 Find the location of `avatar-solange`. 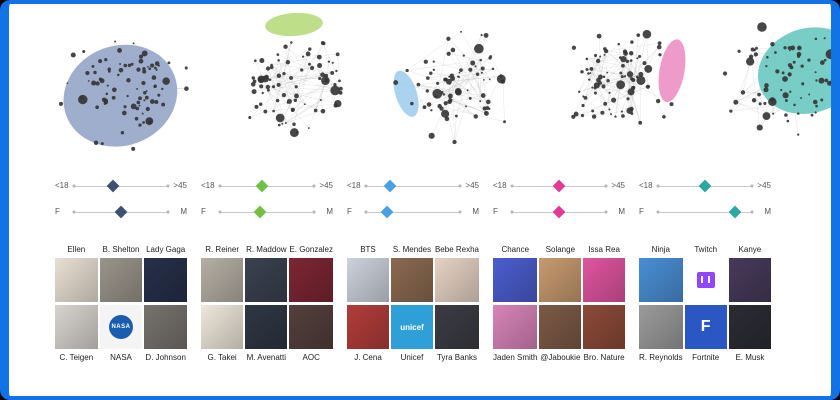

avatar-solange is located at coordinates (560, 280).